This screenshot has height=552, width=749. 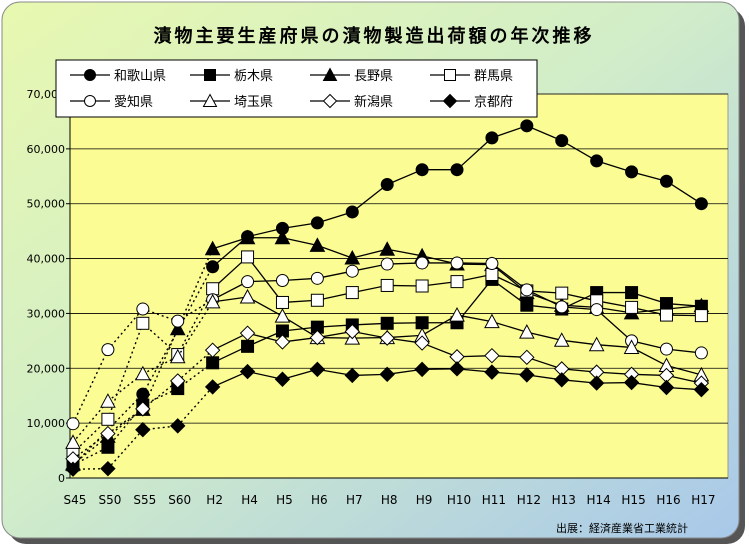 What do you see at coordinates (373, 102) in the screenshot?
I see `legend-label: 新潟県` at bounding box center [373, 102].